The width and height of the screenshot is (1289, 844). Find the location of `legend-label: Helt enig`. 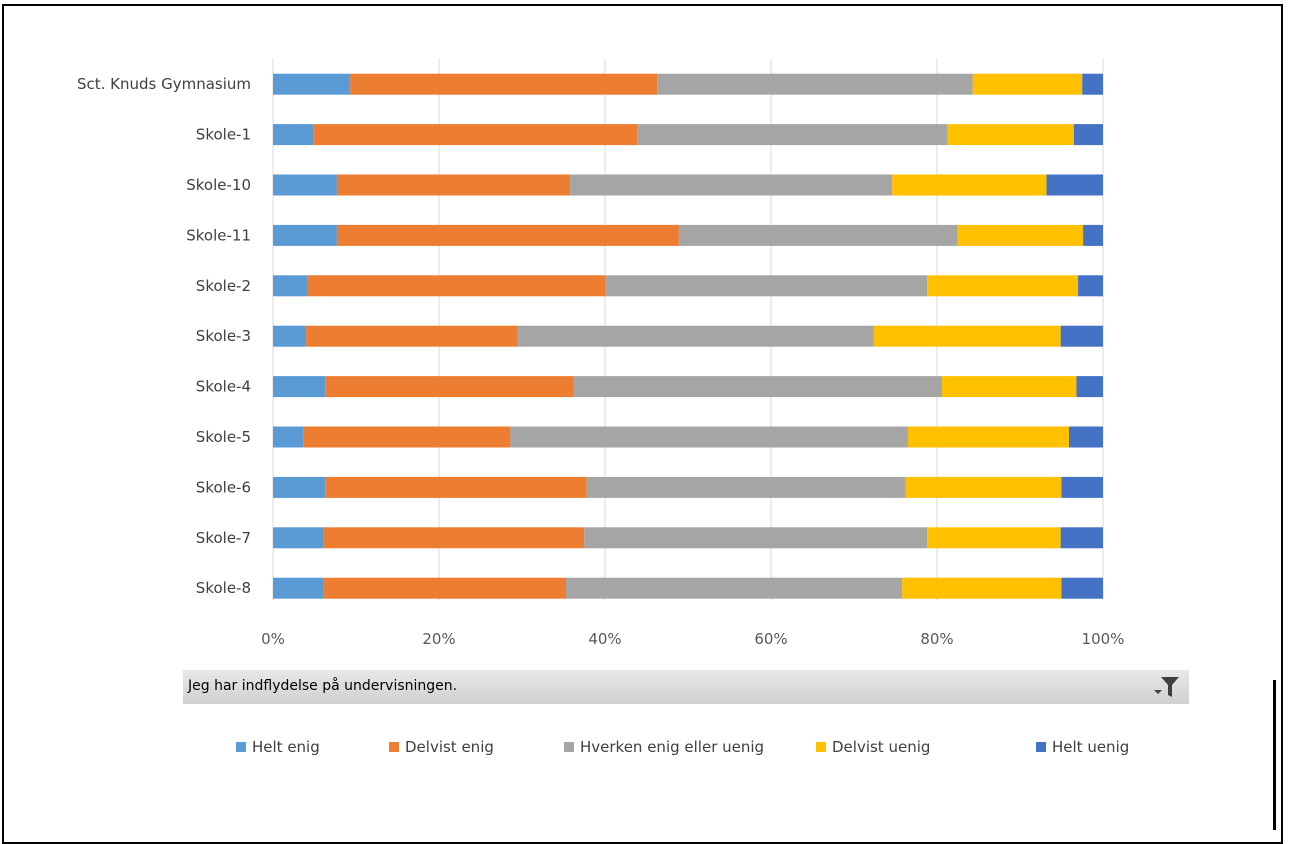

legend-label: Helt enig is located at coordinates (286, 747).